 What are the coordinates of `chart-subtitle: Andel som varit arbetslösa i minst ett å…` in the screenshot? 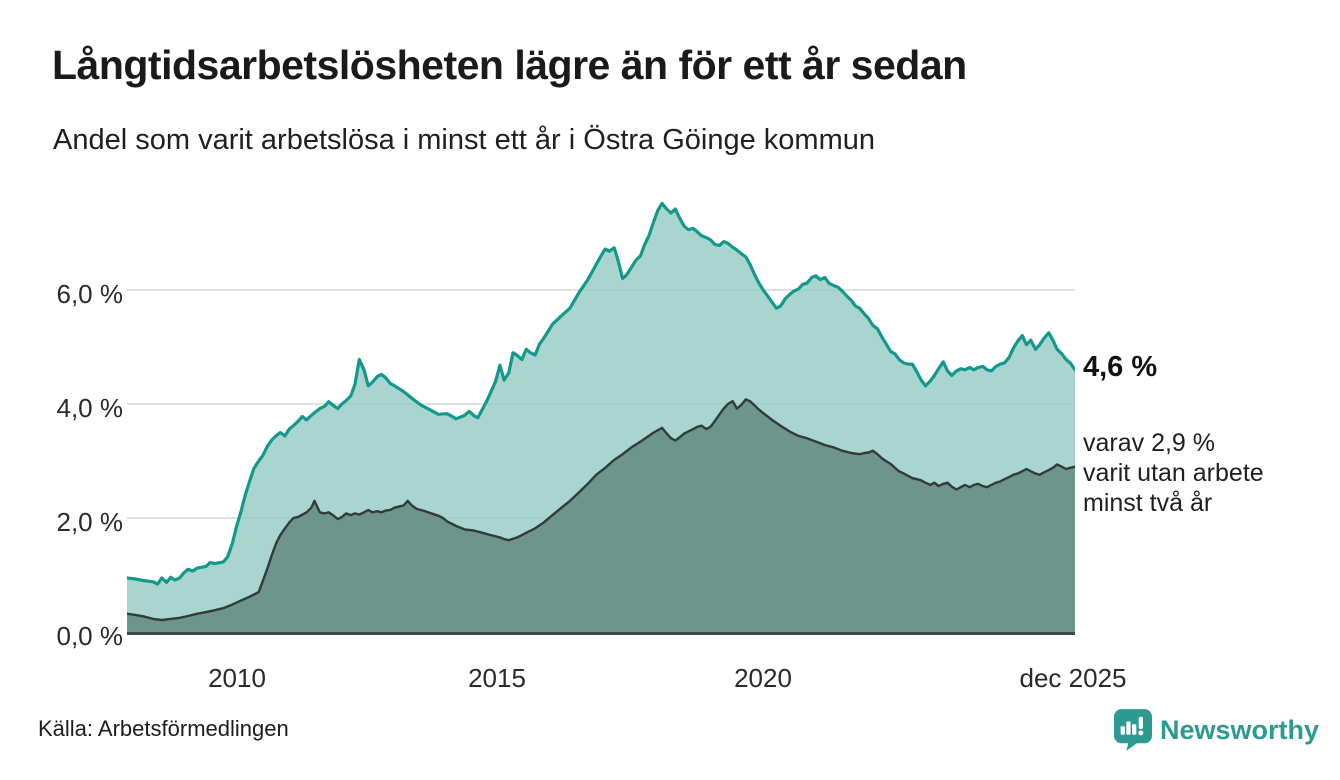 It's located at (464, 140).